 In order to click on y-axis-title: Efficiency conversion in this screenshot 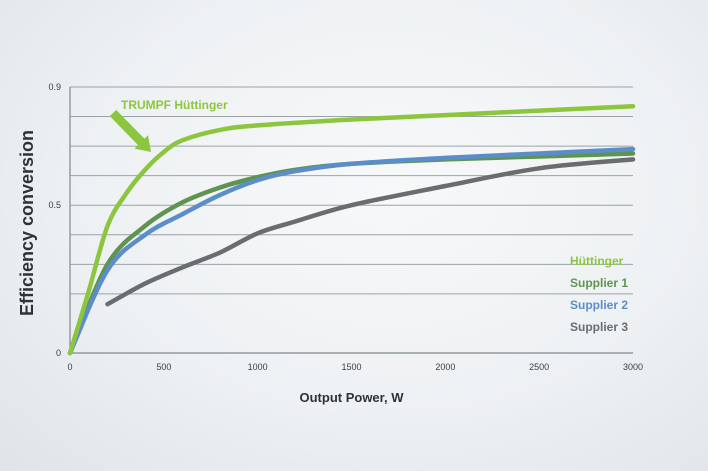, I will do `click(27, 223)`.